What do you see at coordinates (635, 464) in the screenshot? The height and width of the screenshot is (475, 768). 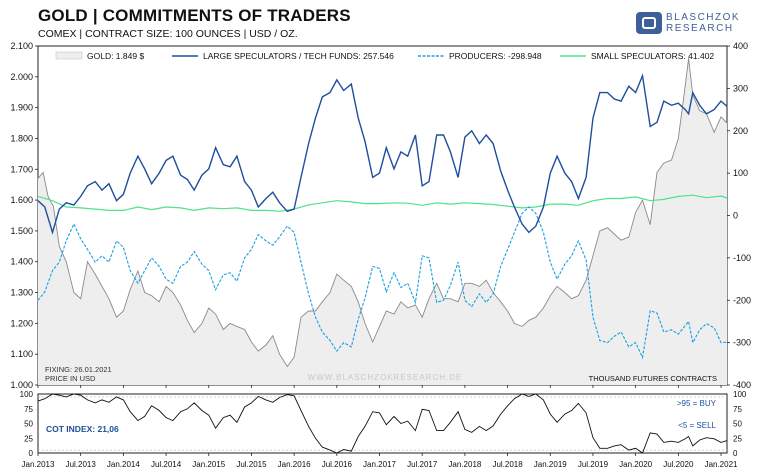 I see `x-tick-label: Jan.2020` at bounding box center [635, 464].